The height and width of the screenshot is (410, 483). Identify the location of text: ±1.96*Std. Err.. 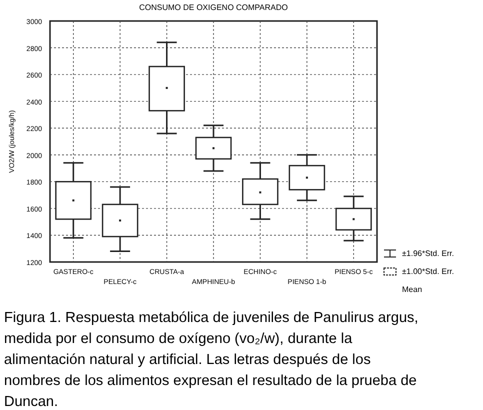
(428, 253).